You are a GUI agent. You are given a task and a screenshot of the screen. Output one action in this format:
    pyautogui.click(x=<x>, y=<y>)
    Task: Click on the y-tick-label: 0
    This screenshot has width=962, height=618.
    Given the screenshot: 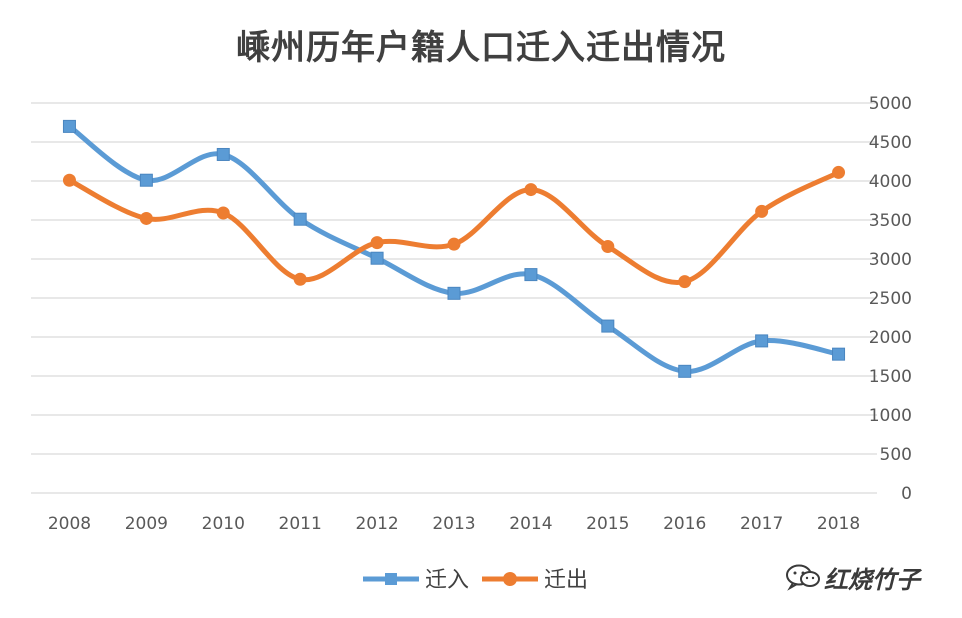 What is the action you would take?
    pyautogui.click(x=906, y=494)
    